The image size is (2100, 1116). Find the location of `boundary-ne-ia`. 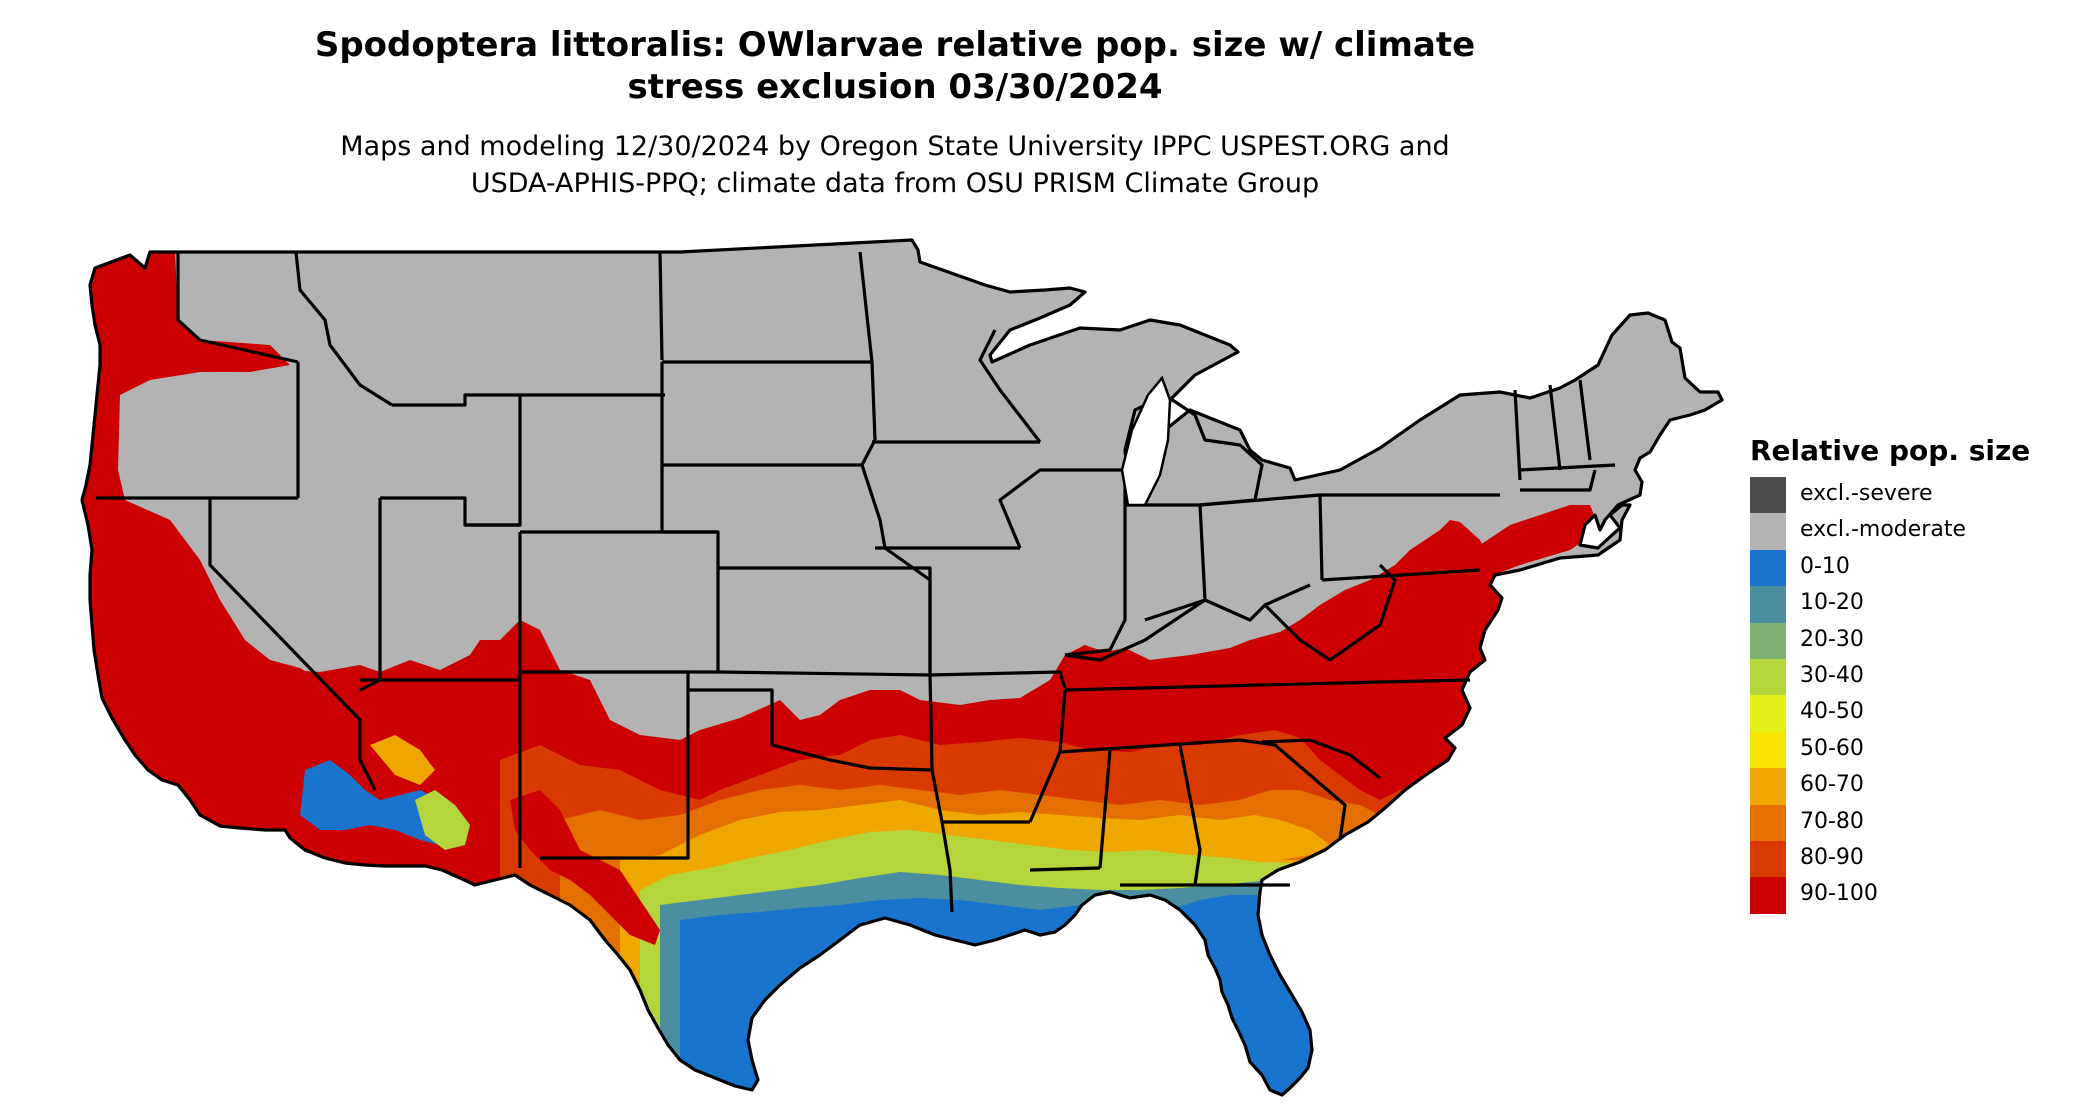

boundary-ne-ia is located at coordinates (873, 506).